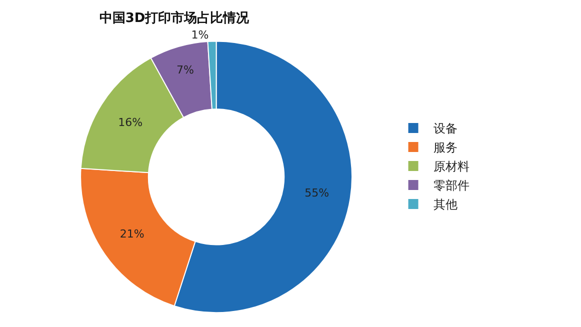 This screenshot has width=581, height=327. What do you see at coordinates (451, 167) in the screenshot?
I see `legend-label: 原材料` at bounding box center [451, 167].